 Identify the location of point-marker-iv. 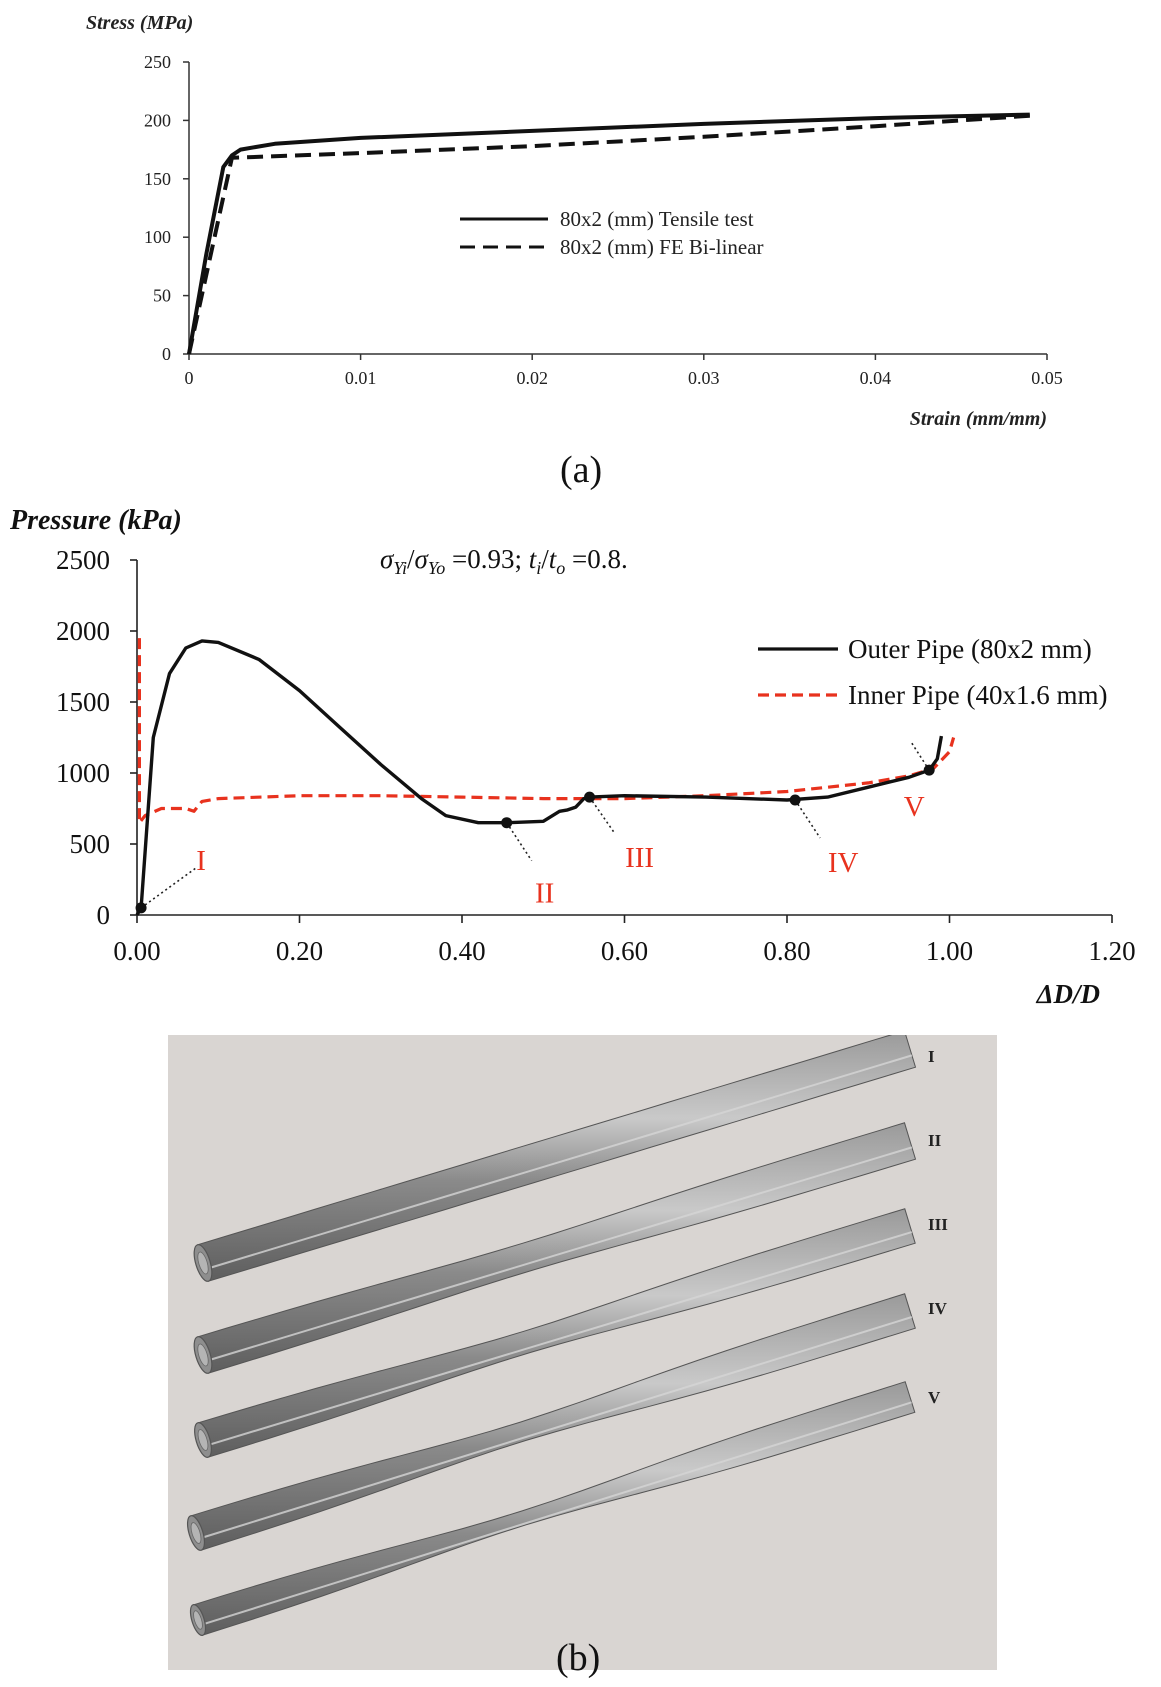
(795, 800).